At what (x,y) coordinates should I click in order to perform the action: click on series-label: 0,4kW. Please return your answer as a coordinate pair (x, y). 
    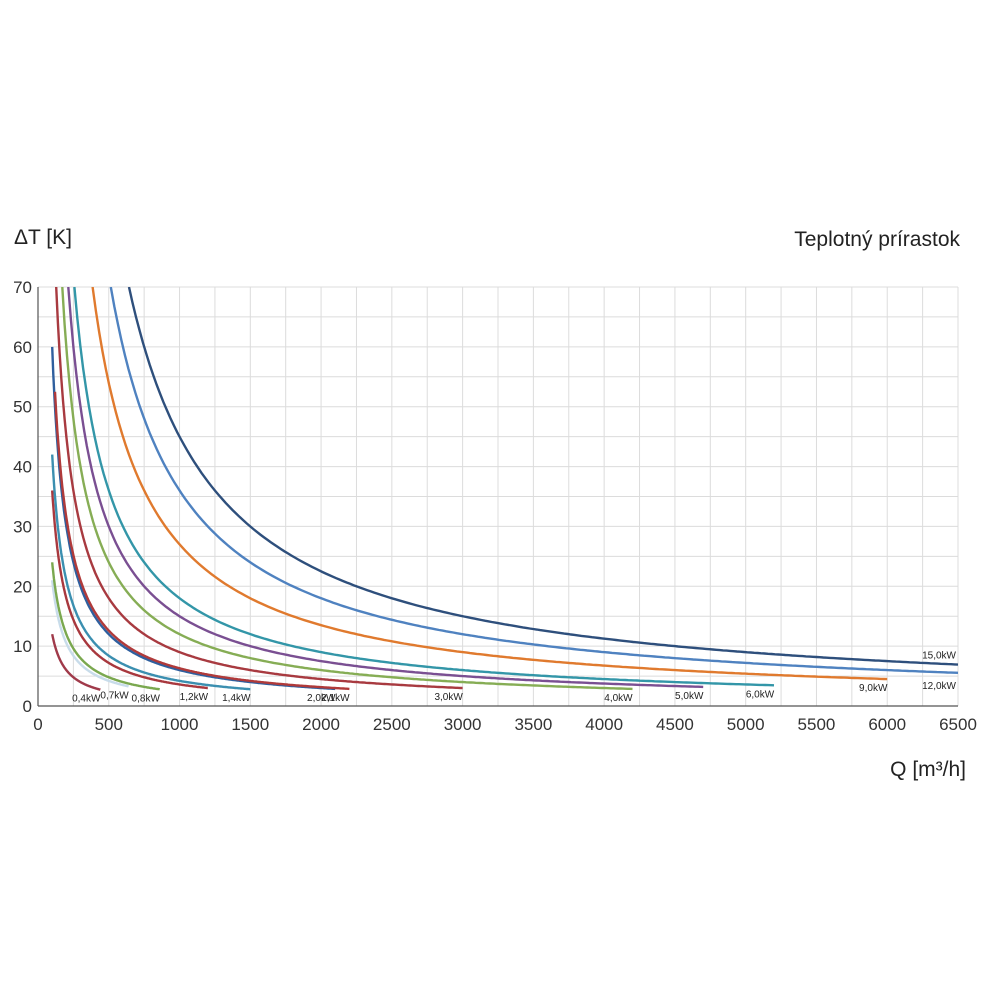
    Looking at the image, I should click on (86, 699).